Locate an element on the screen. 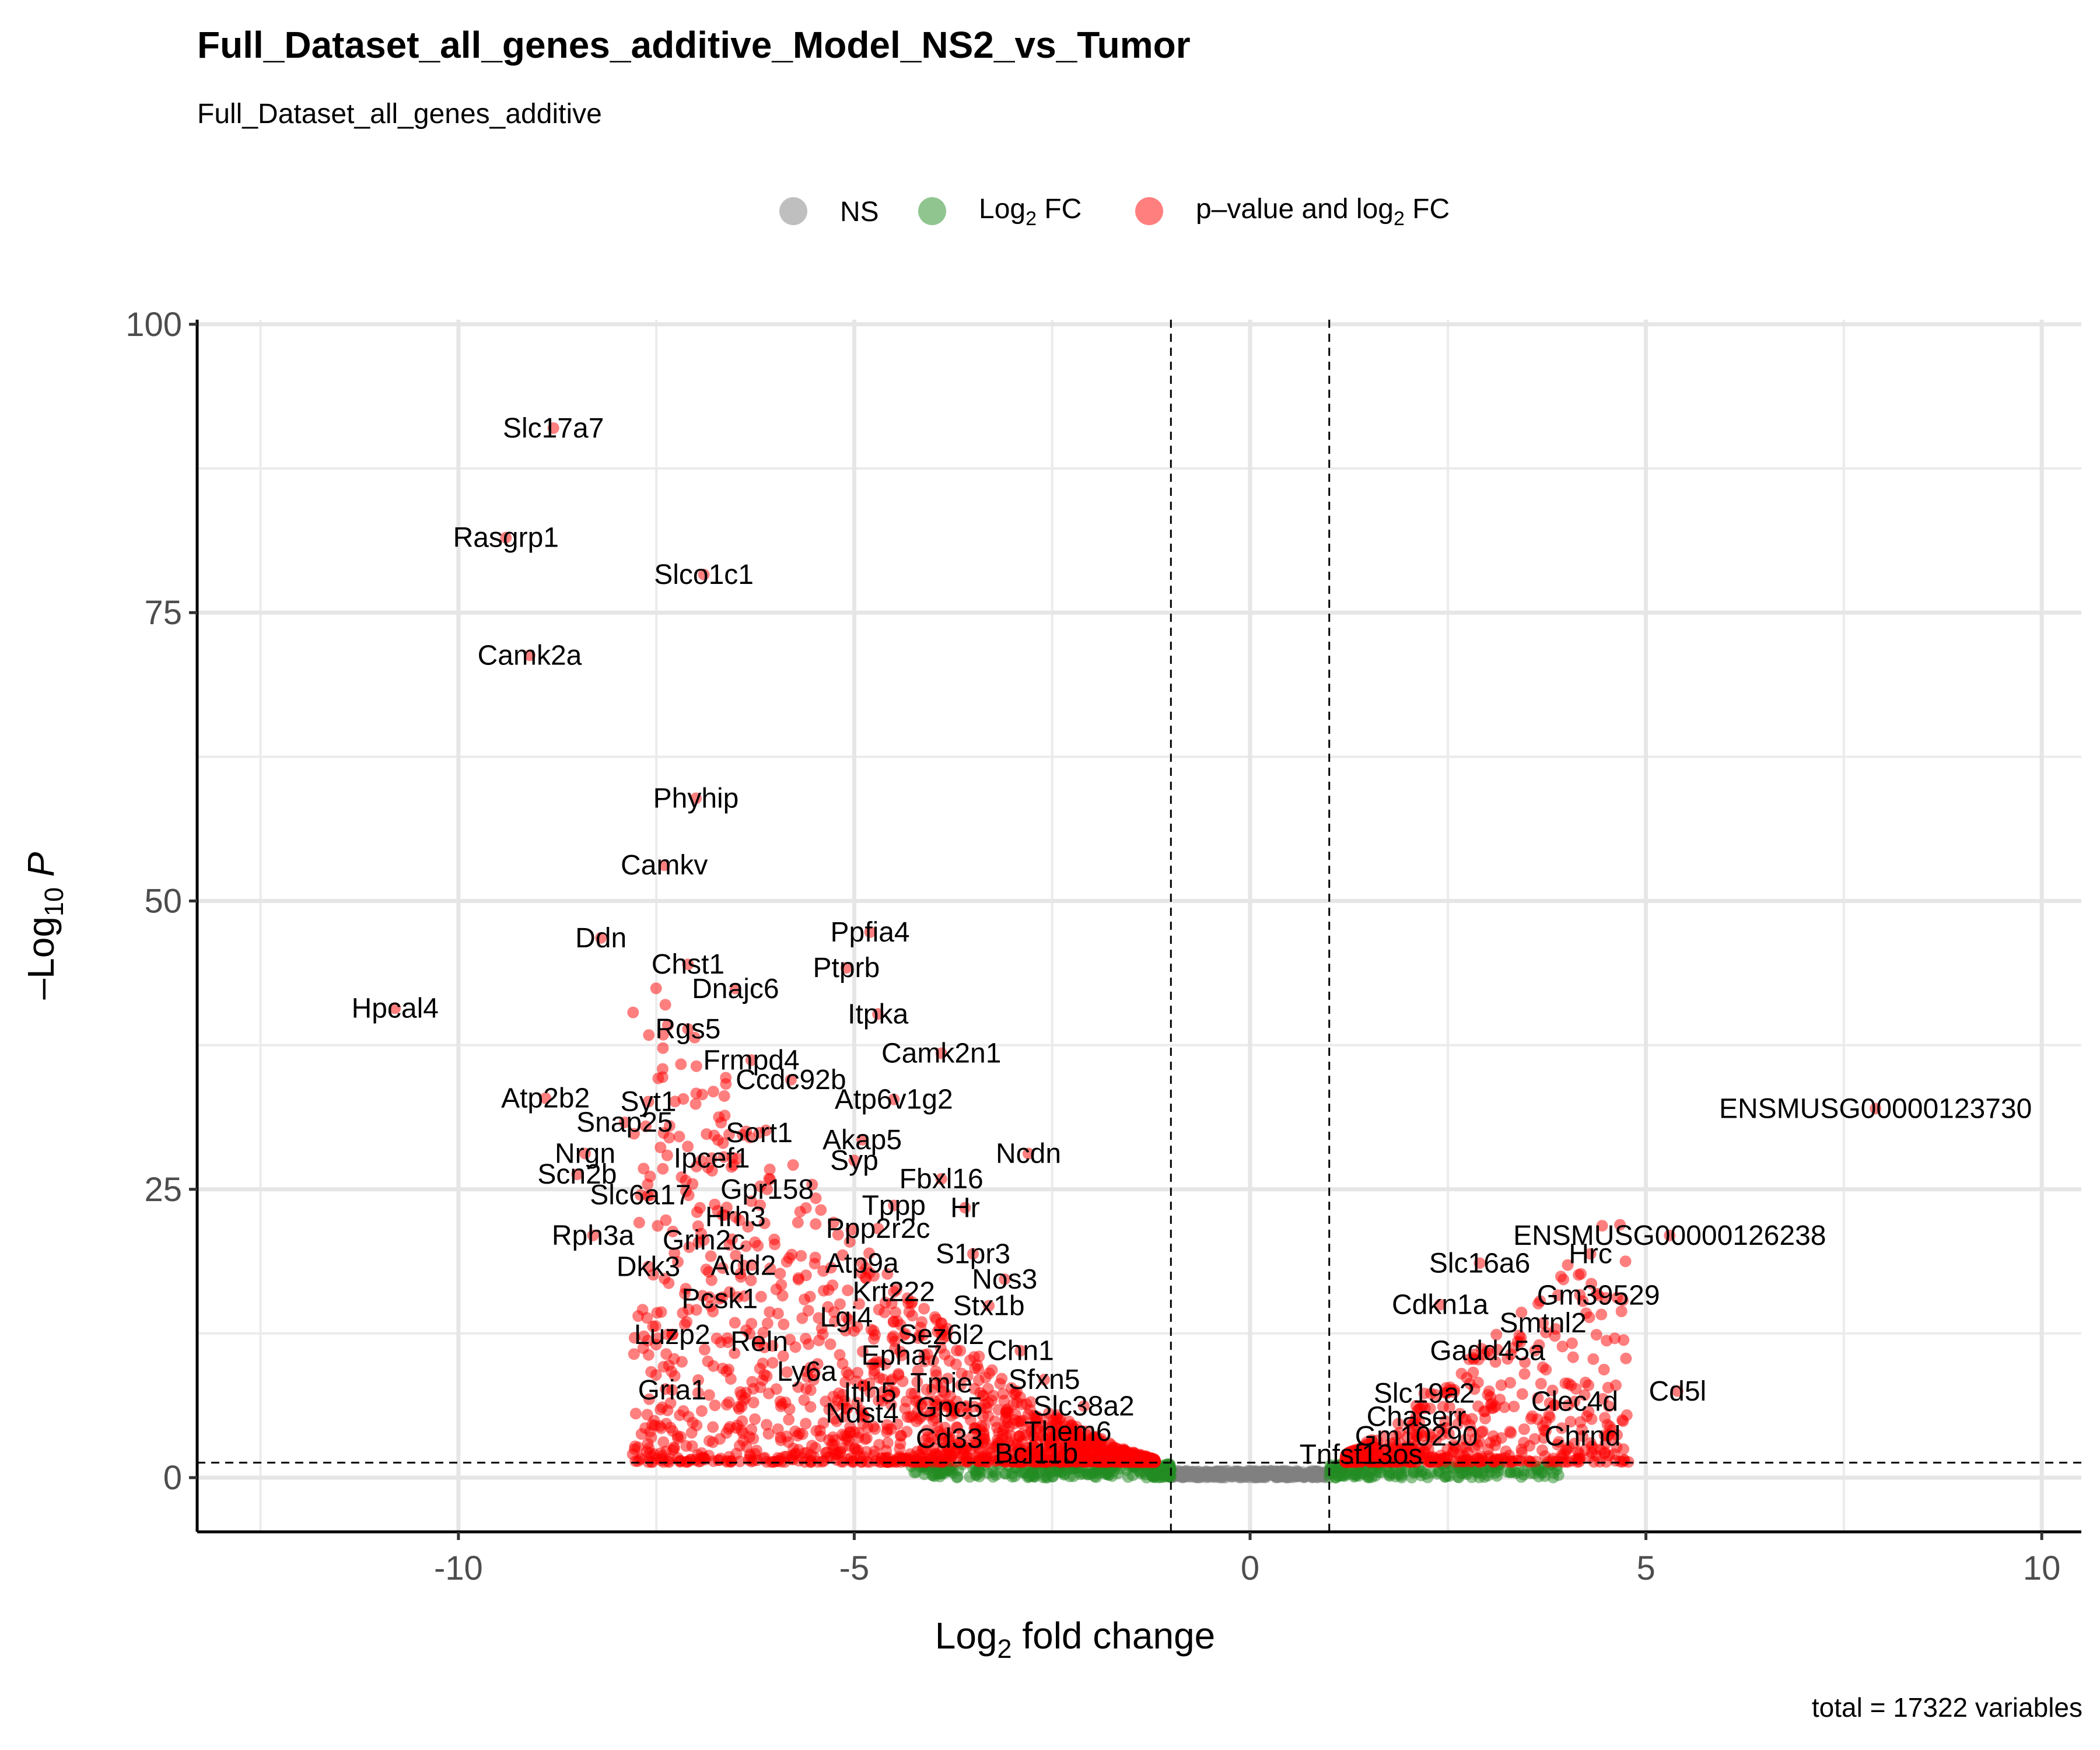 This screenshot has width=2100, height=1750. point-label: Syp is located at coordinates (854, 1160).